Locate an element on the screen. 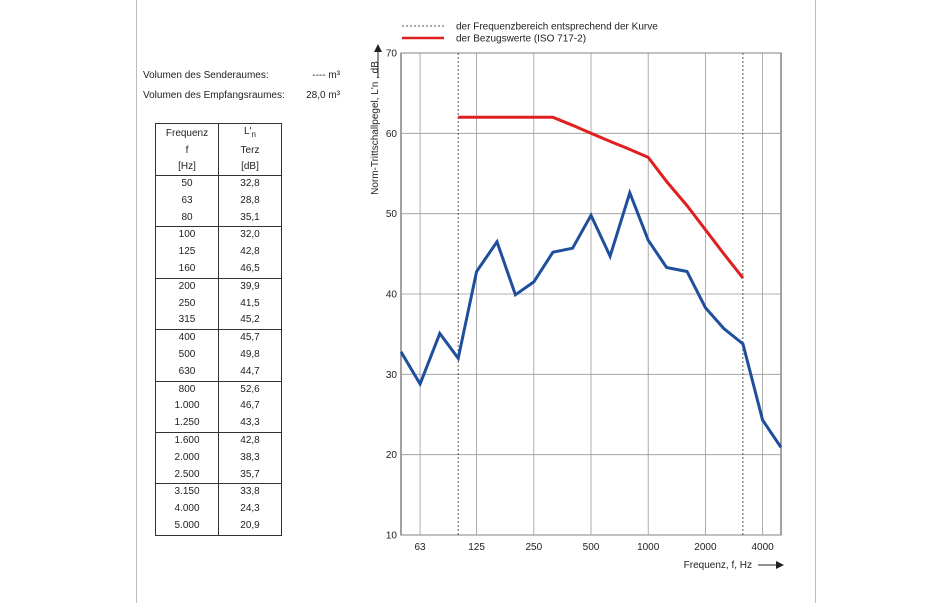 The image size is (950, 603). table-cell-frequency: 315 is located at coordinates (187, 321).